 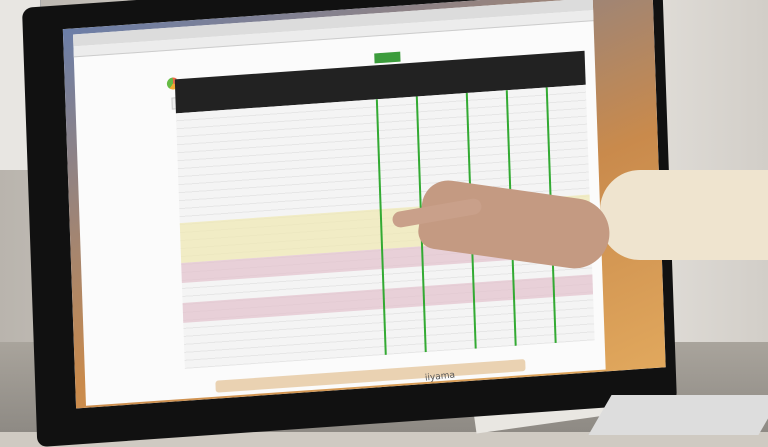 What do you see at coordinates (684, 215) in the screenshot?
I see `sweater-sleeve` at bounding box center [684, 215].